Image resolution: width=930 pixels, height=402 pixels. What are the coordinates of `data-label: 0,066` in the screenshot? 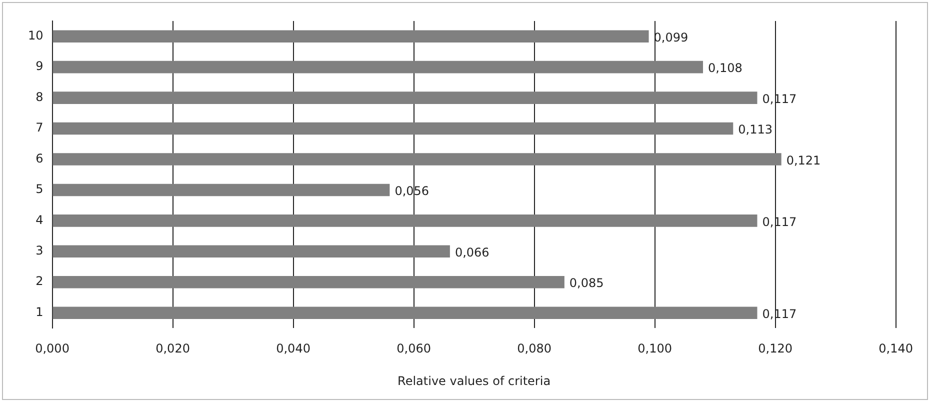 It's located at (472, 253).